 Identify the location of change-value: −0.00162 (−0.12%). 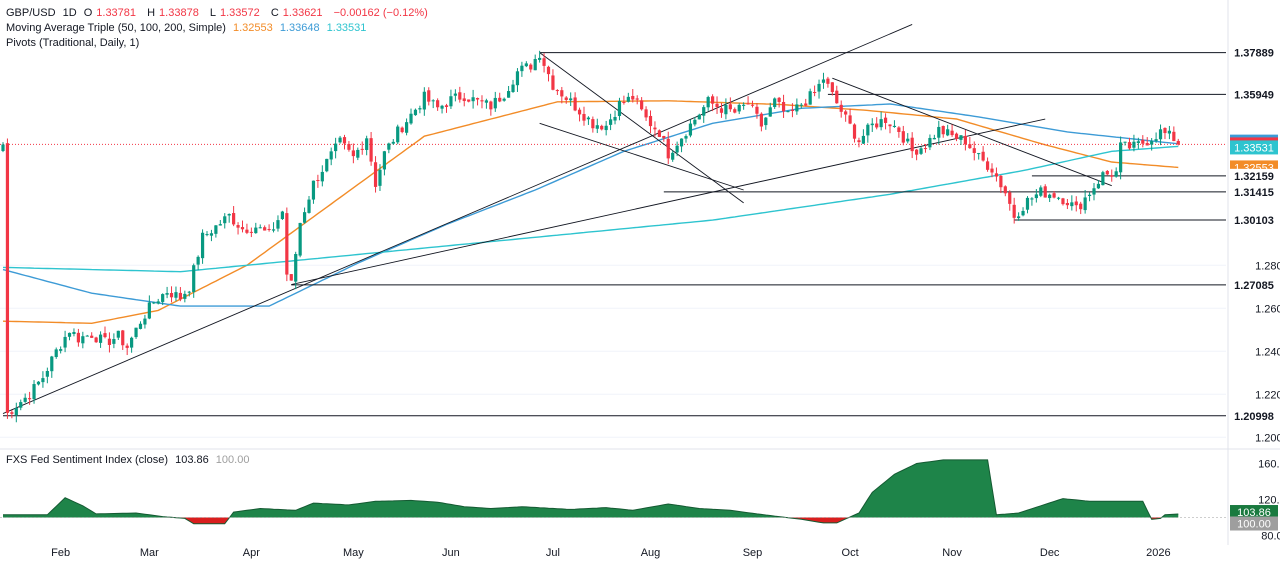
(380, 13).